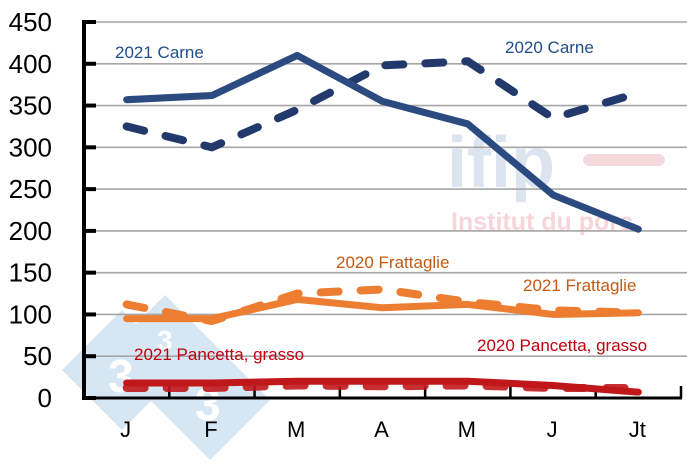 This screenshot has width=687, height=473. Describe the element at coordinates (30, 210) in the screenshot. I see `y-axis-ticks: 0 50 100 150 200 250 300 350 400 450` at that location.